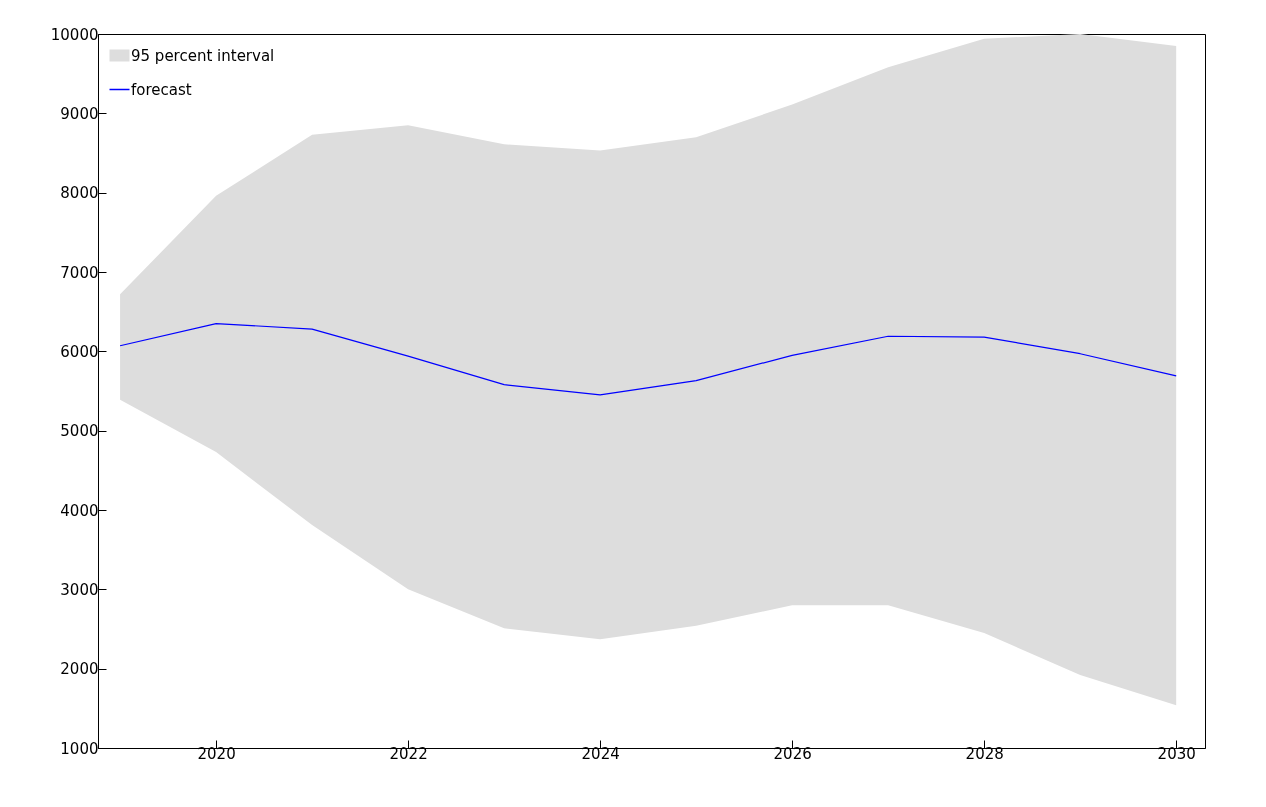  Describe the element at coordinates (79, 589) in the screenshot. I see `y-tick-label: 3000` at that location.